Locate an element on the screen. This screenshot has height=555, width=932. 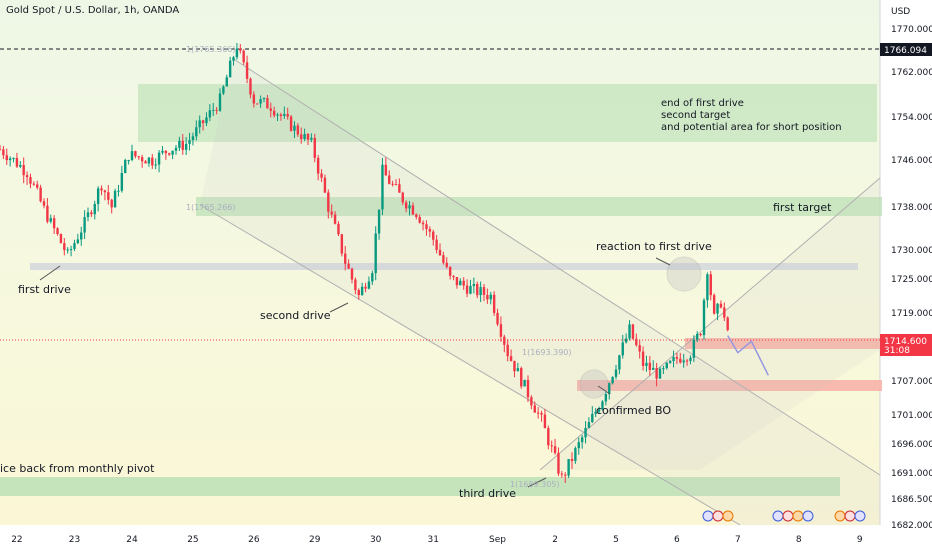
zone-first-drive-level is located at coordinates (444, 266).